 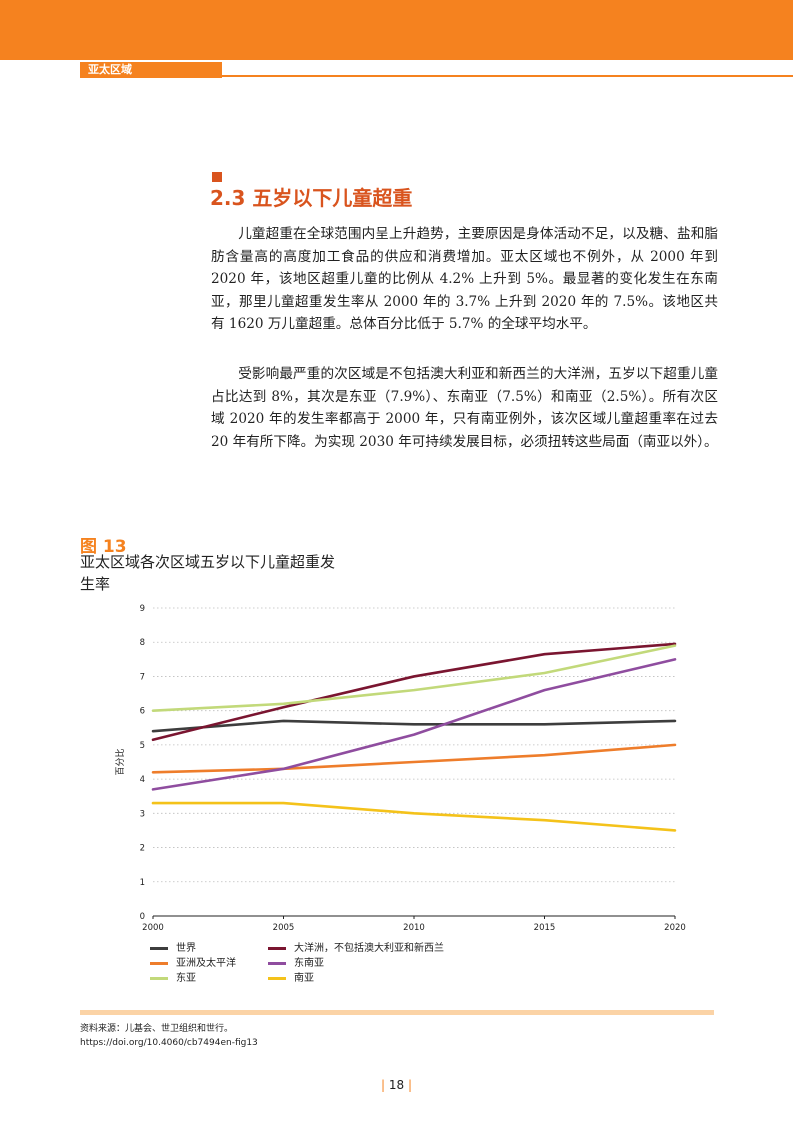 What do you see at coordinates (142, 780) in the screenshot?
I see `y-tick-label: 4` at bounding box center [142, 780].